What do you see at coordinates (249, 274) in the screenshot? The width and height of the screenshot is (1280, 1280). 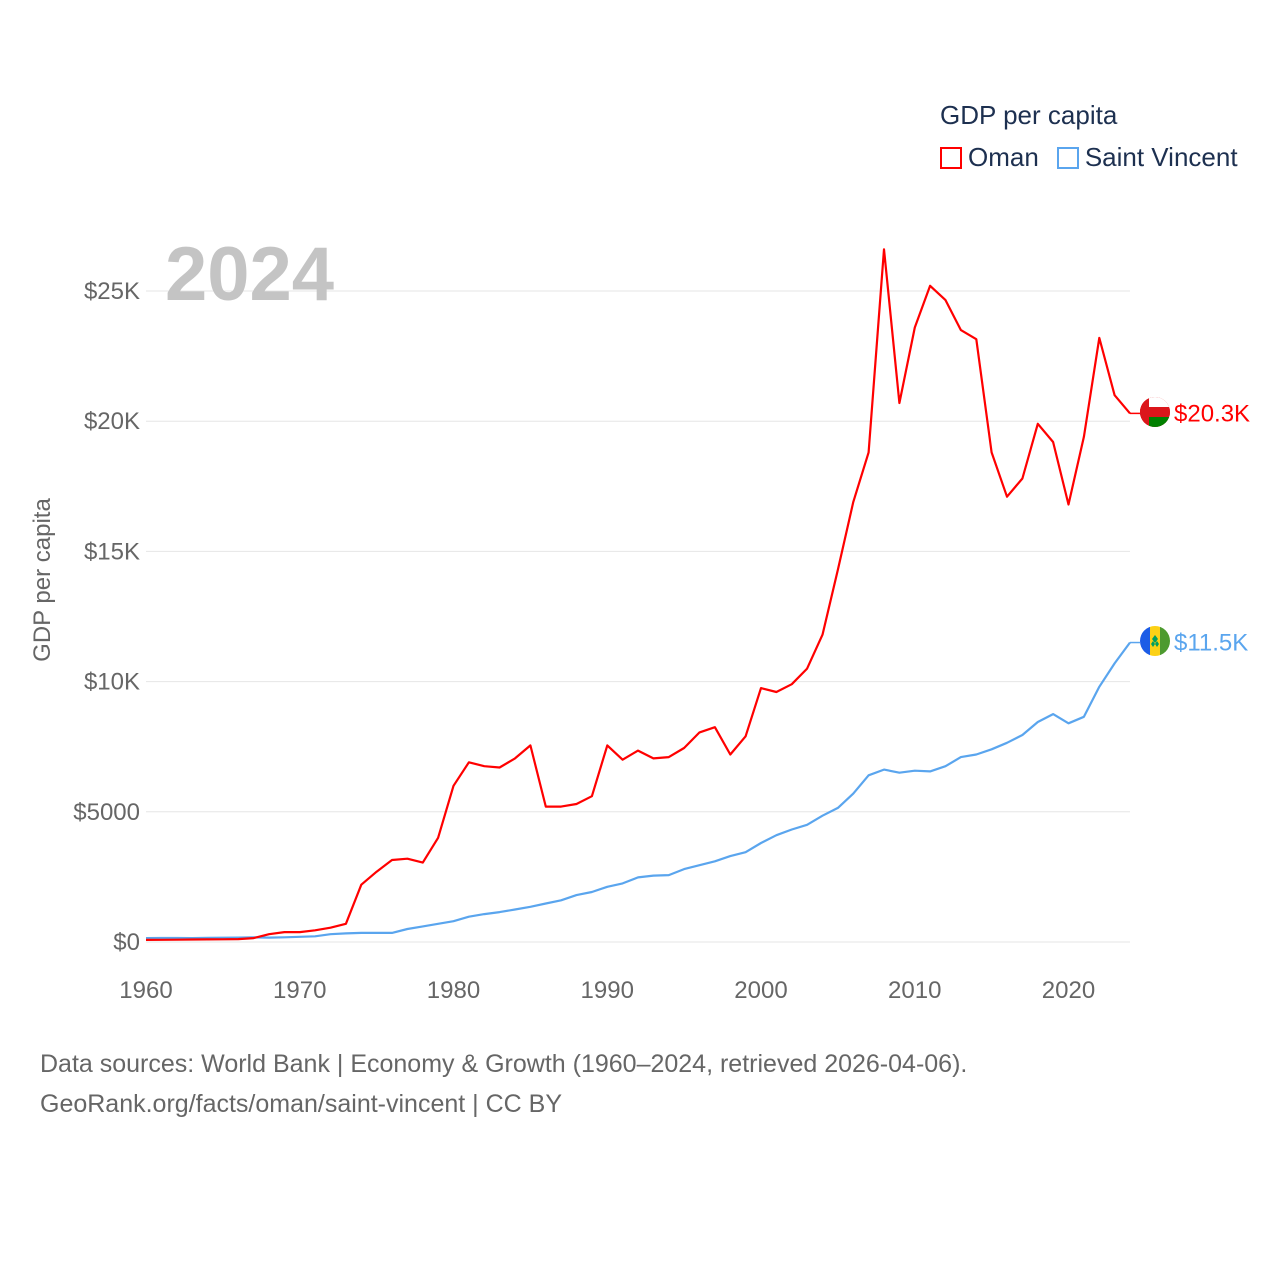 I see `year-overlay: 2024` at bounding box center [249, 274].